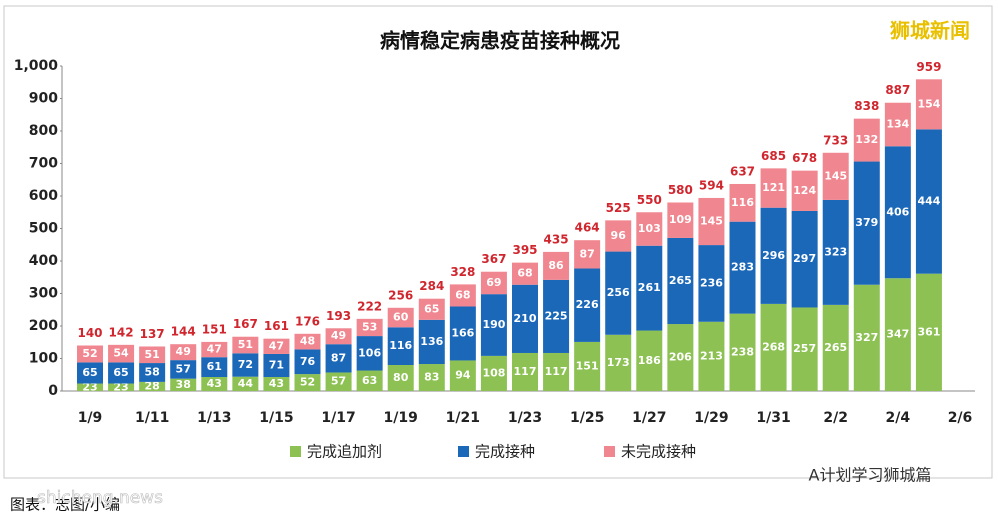 This screenshot has height=520, width=998. I want to click on segment-label: 327, so click(866, 337).